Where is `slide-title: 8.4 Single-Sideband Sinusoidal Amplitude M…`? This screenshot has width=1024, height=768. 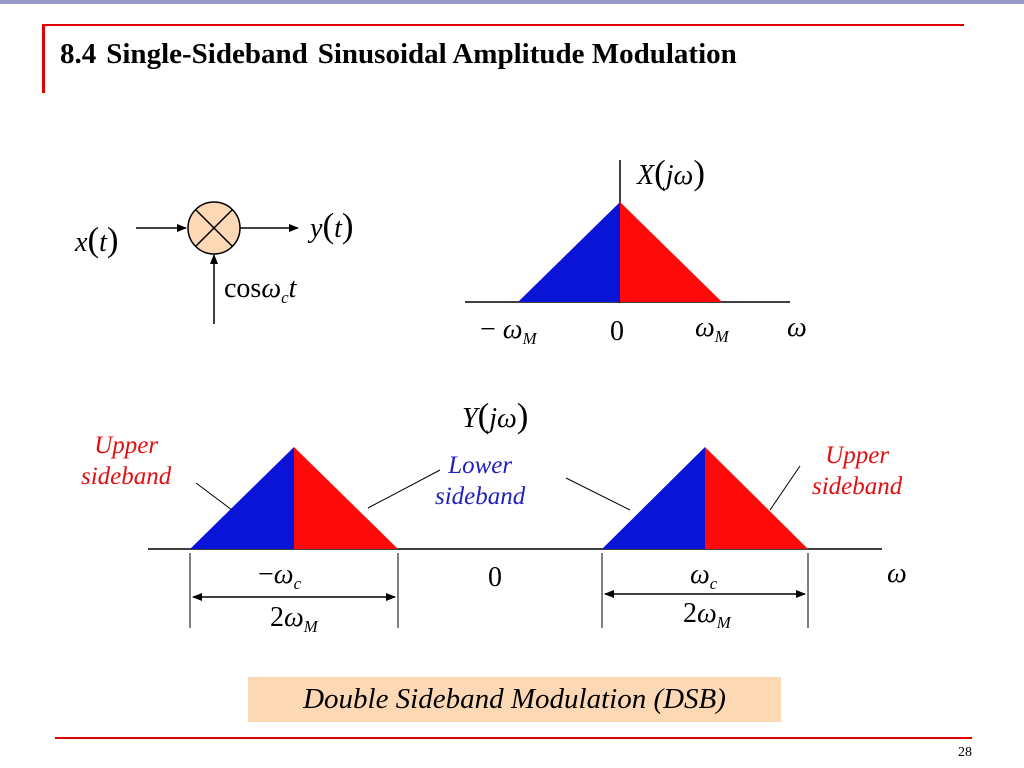 slide-title: 8.4 Single-Sideband Sinusoidal Amplitude M… is located at coordinates (398, 54).